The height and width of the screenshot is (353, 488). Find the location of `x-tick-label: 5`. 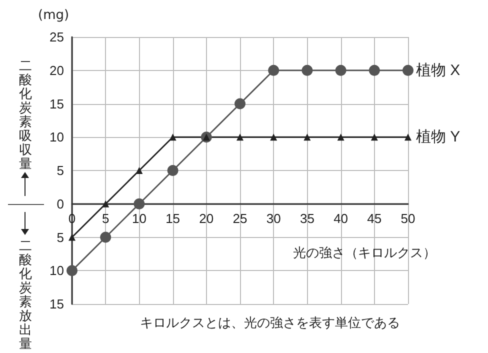

x-tick-label: 5 is located at coordinates (106, 218).